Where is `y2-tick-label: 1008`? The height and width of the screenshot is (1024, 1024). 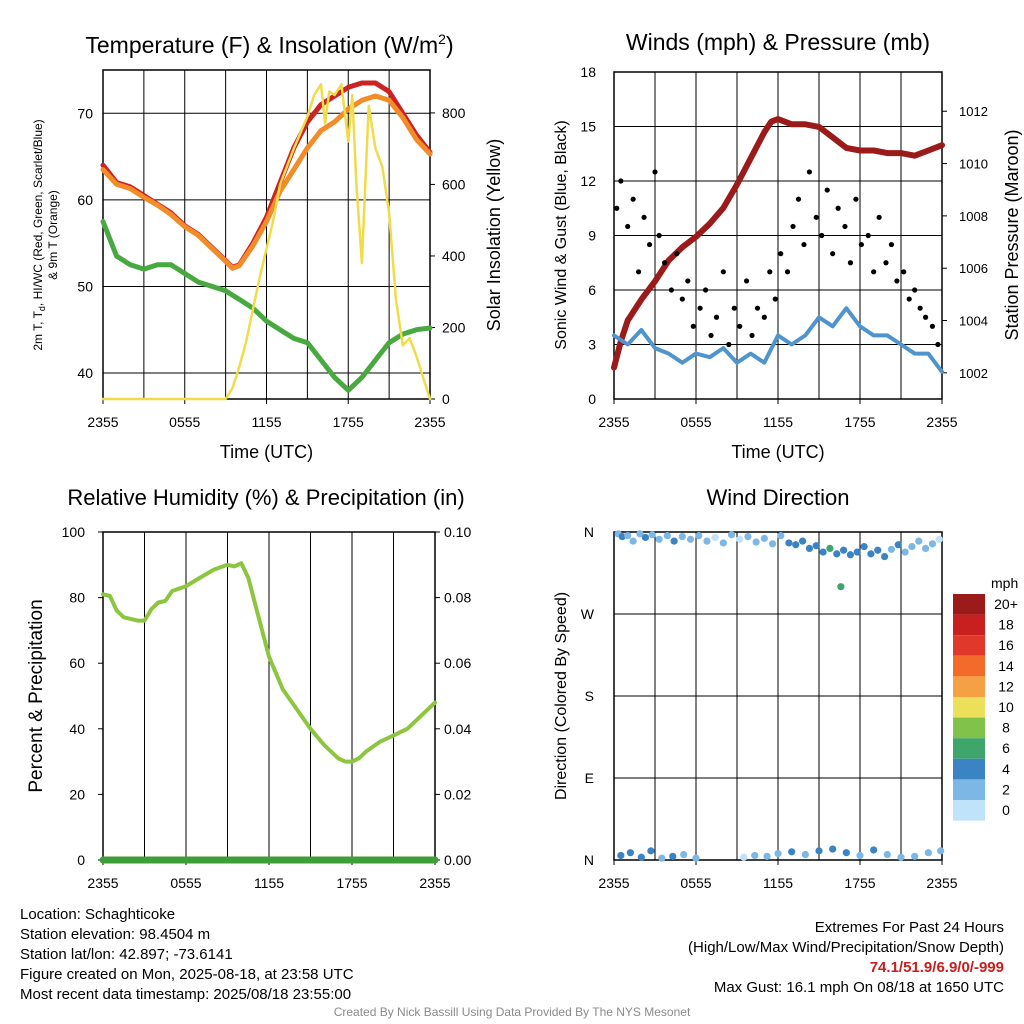
y2-tick-label: 1008 is located at coordinates (973, 216).